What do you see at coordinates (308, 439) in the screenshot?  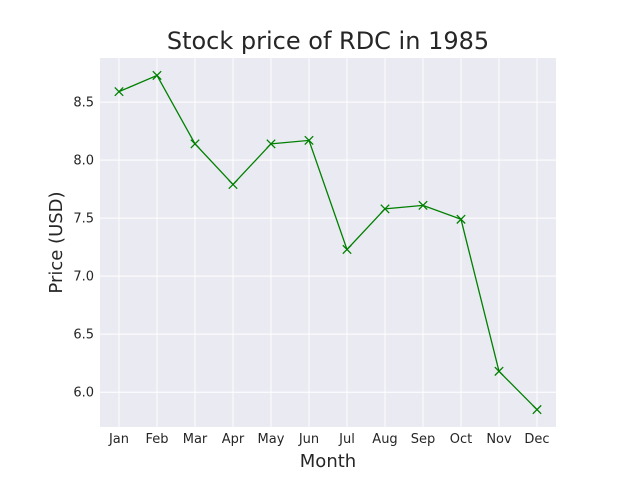 I see `x-tick-label: Jun` at bounding box center [308, 439].